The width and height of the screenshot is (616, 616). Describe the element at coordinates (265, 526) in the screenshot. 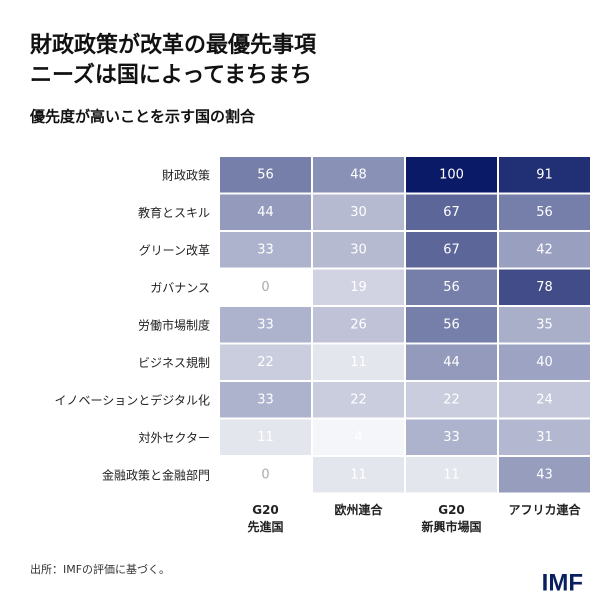

I see `column-label: 先進国` at that location.